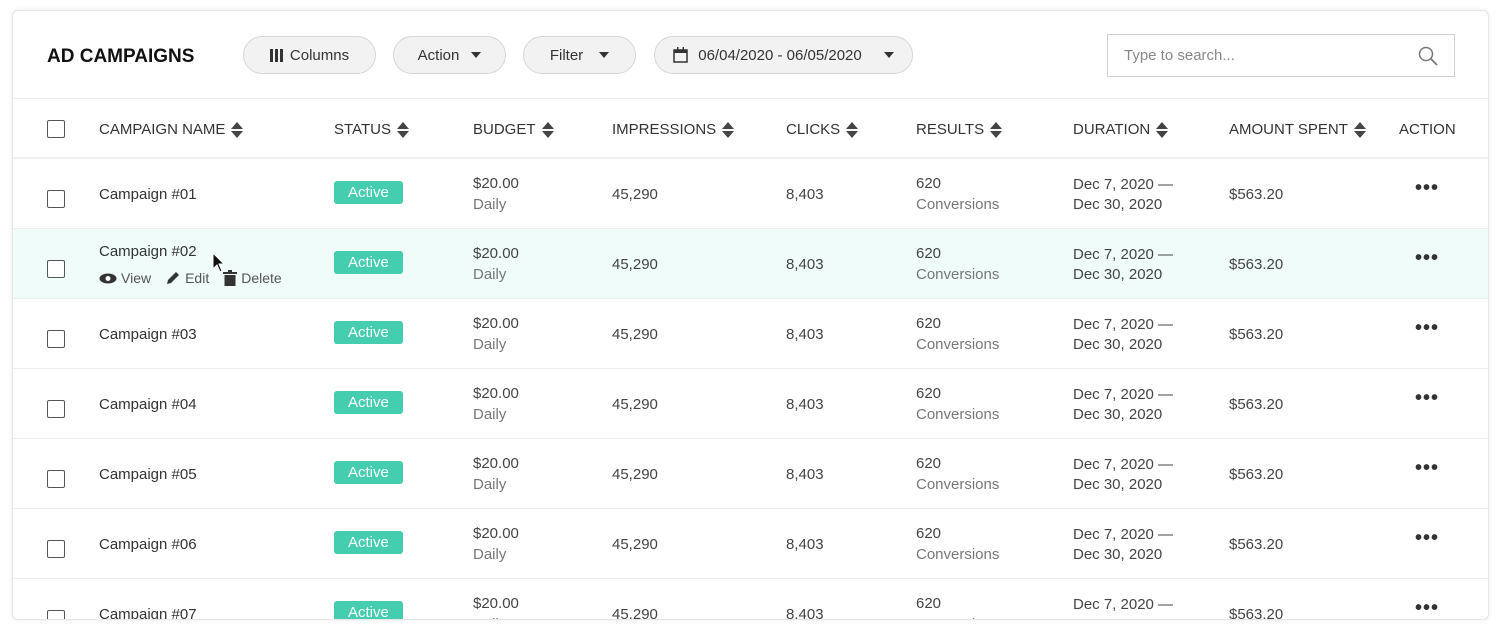  I want to click on delete-action: Delete, so click(252, 278).